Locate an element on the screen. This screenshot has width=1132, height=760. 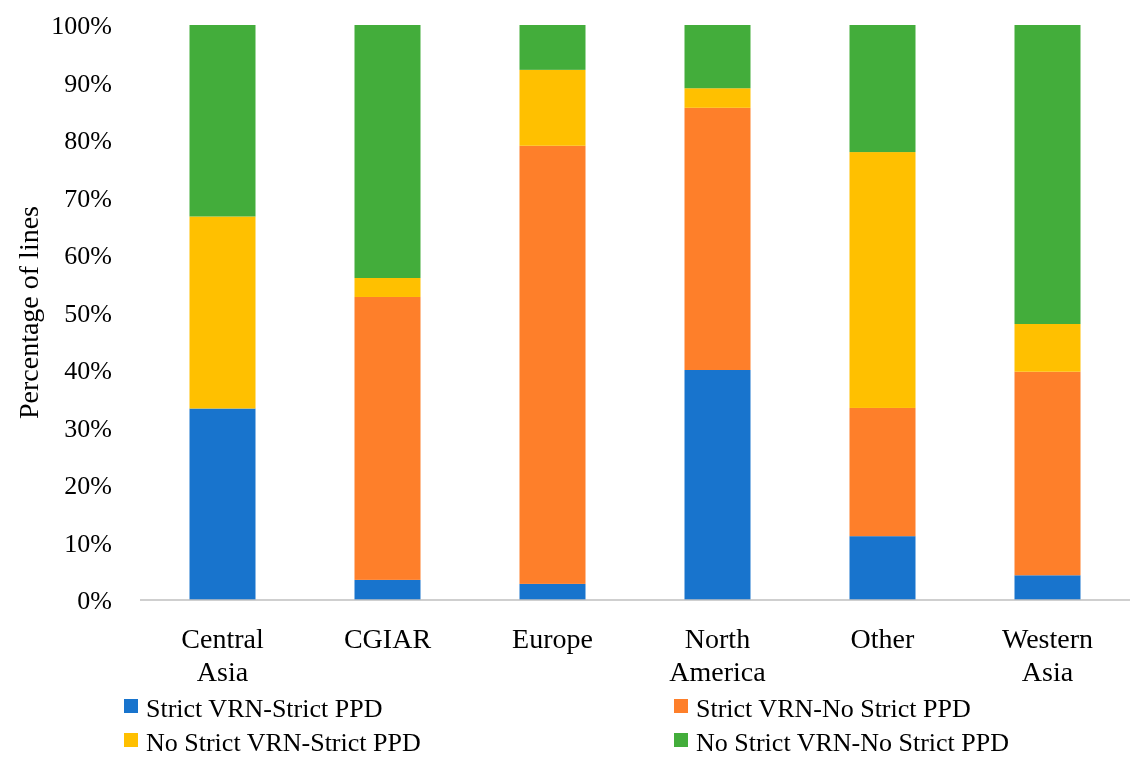
legend-label: Strict VRN-No Strict PPD is located at coordinates (833, 709).